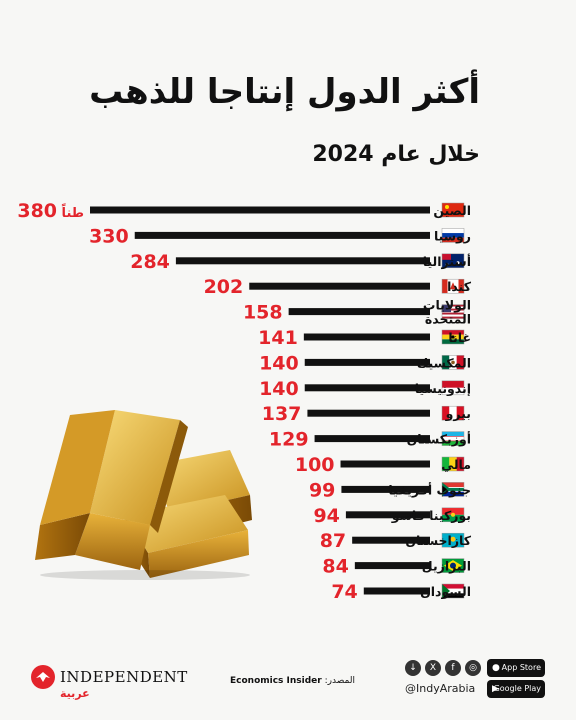 The height and width of the screenshot is (720, 576). I want to click on bar-value-label: 129, so click(289, 440).